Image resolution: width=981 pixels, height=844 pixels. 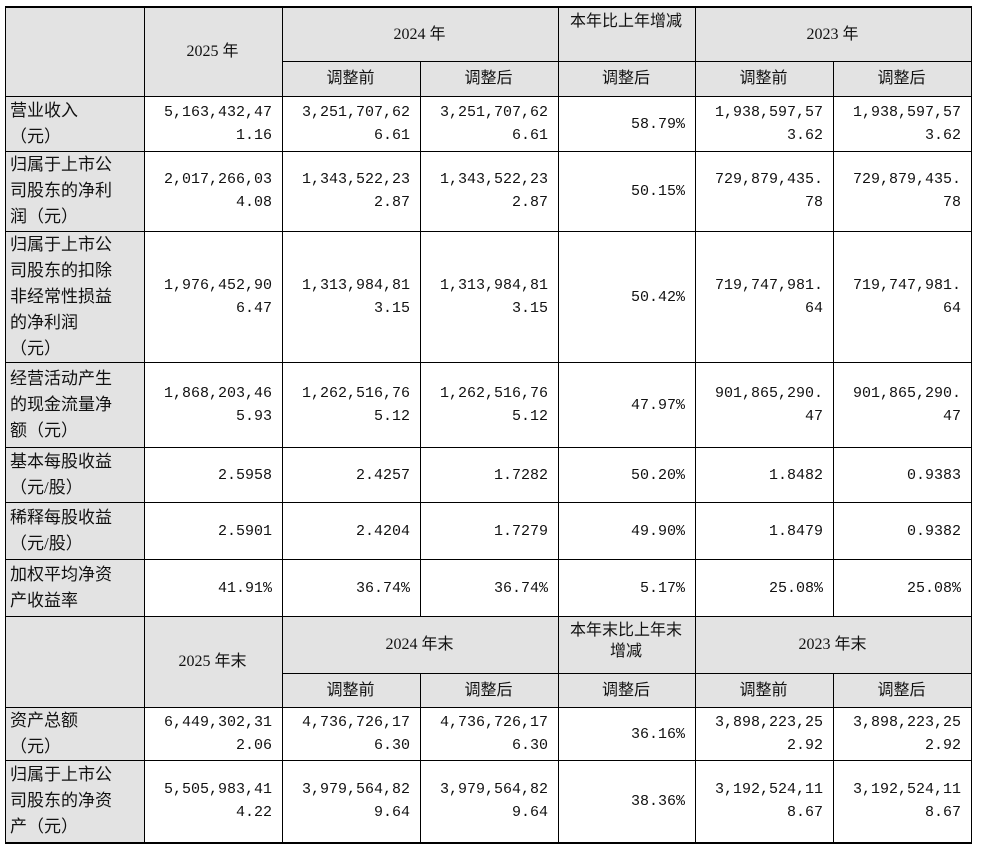 What do you see at coordinates (75, 587) in the screenshot?
I see `row-label: 加权平均净资 产收益率` at bounding box center [75, 587].